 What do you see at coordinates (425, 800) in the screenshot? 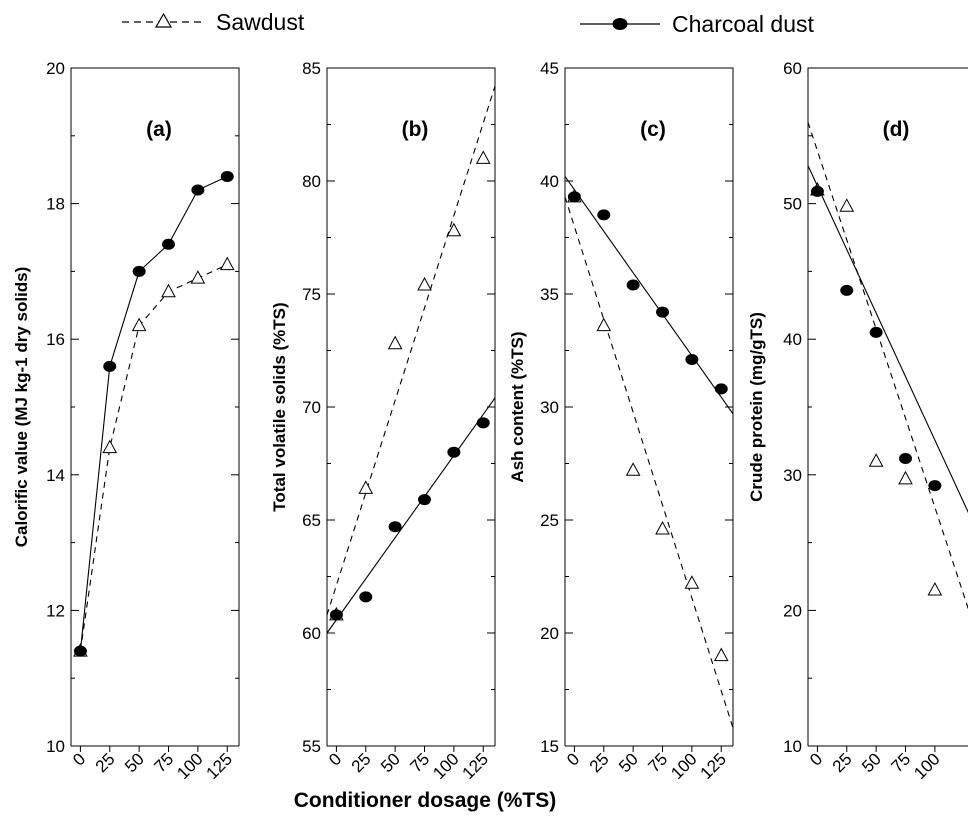
I see `shared-x-axis-title: Conditioner dosage (%TS)` at bounding box center [425, 800].